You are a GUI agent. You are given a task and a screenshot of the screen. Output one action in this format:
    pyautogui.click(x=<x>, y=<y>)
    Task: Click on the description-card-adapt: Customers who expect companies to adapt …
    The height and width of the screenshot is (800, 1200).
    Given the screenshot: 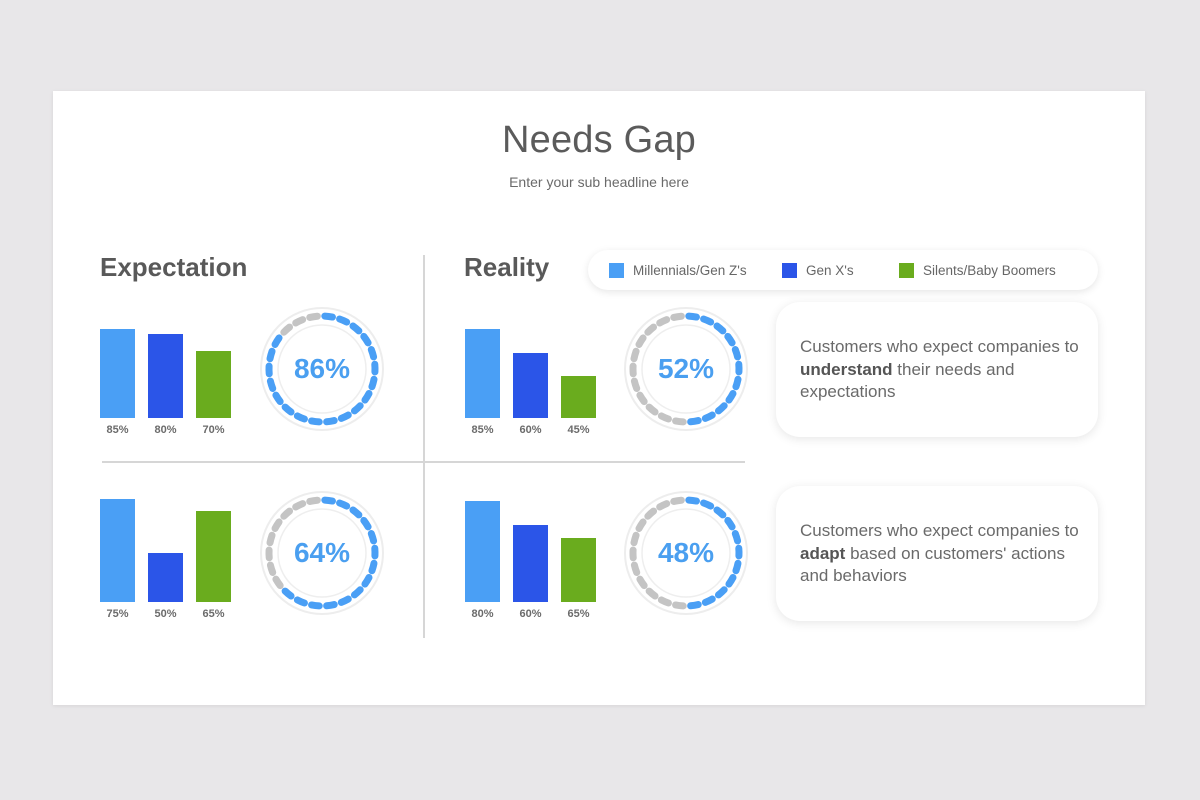 What is the action you would take?
    pyautogui.click(x=937, y=553)
    